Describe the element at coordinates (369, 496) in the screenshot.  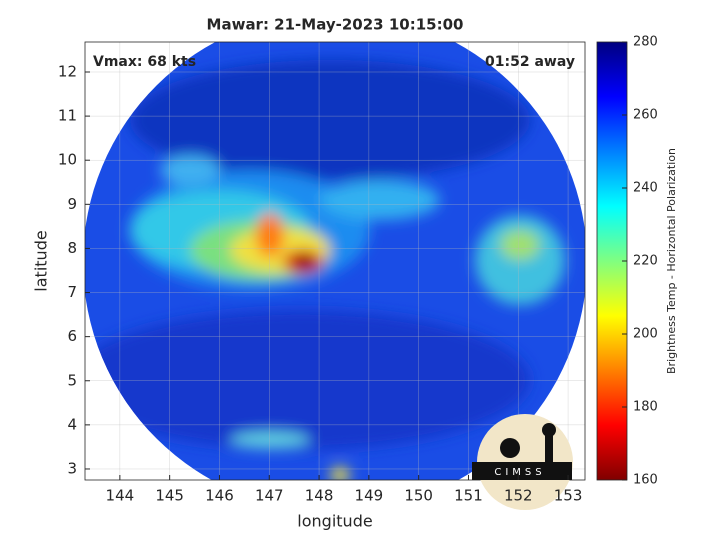
I see `x-tick-label: 149` at that location.